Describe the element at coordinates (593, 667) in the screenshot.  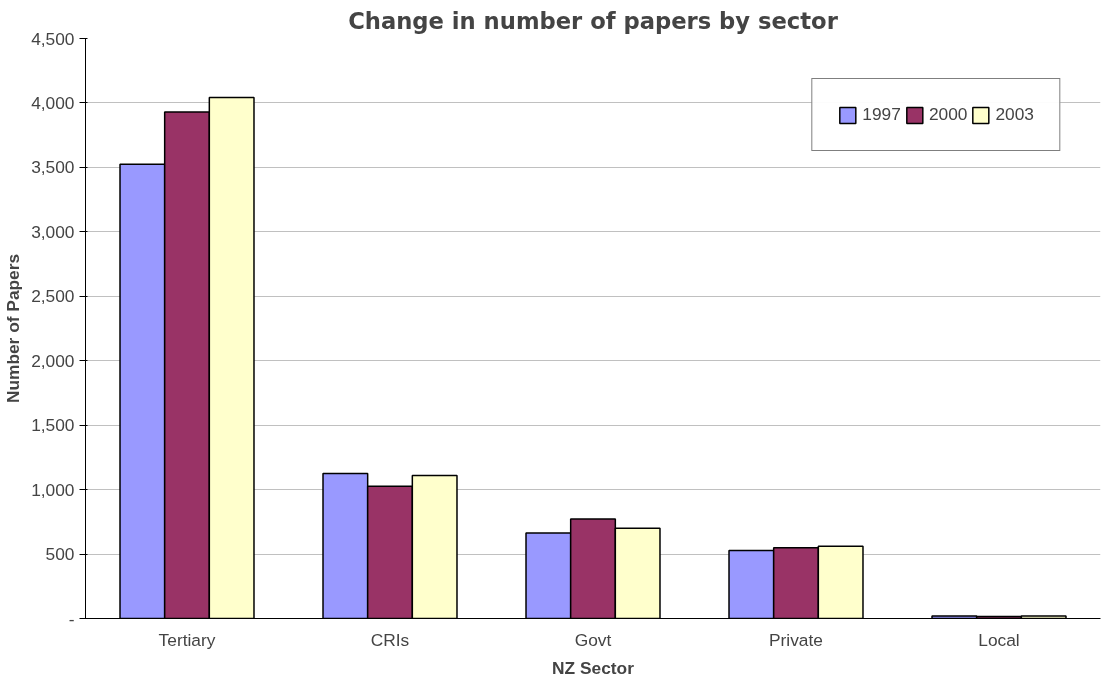
I see `x-axis-title: NZ Sector` at that location.